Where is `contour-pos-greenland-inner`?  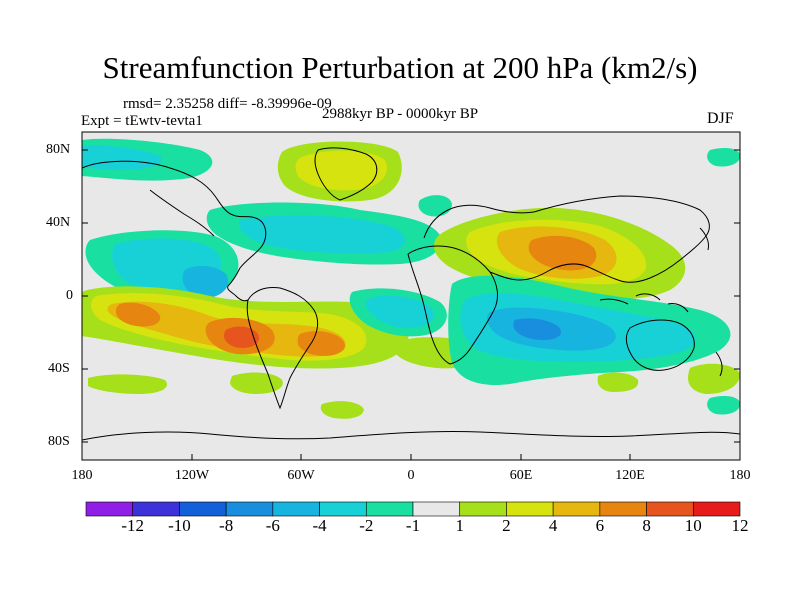
contour-pos-greenland-inner is located at coordinates (341, 170).